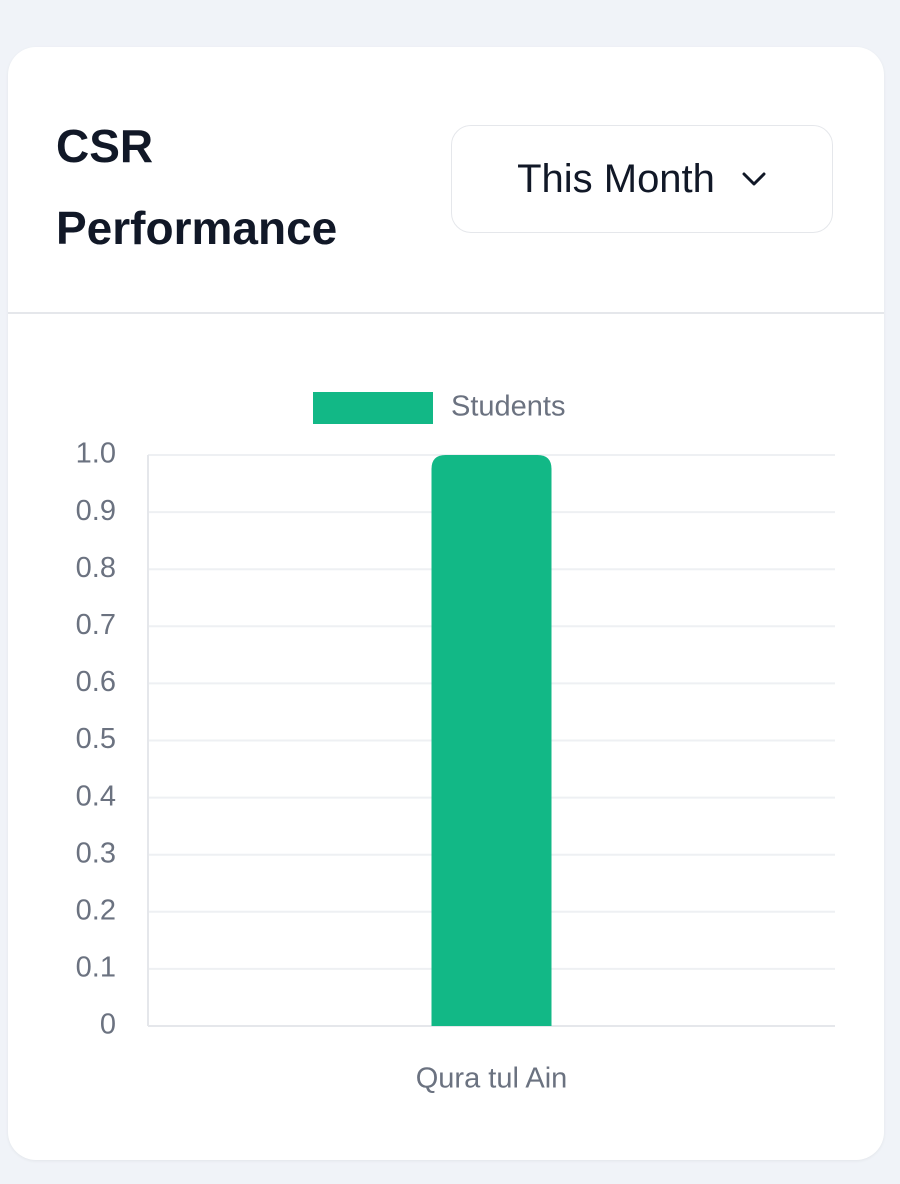 The height and width of the screenshot is (1184, 900). I want to click on legend-swatch, so click(373, 408).